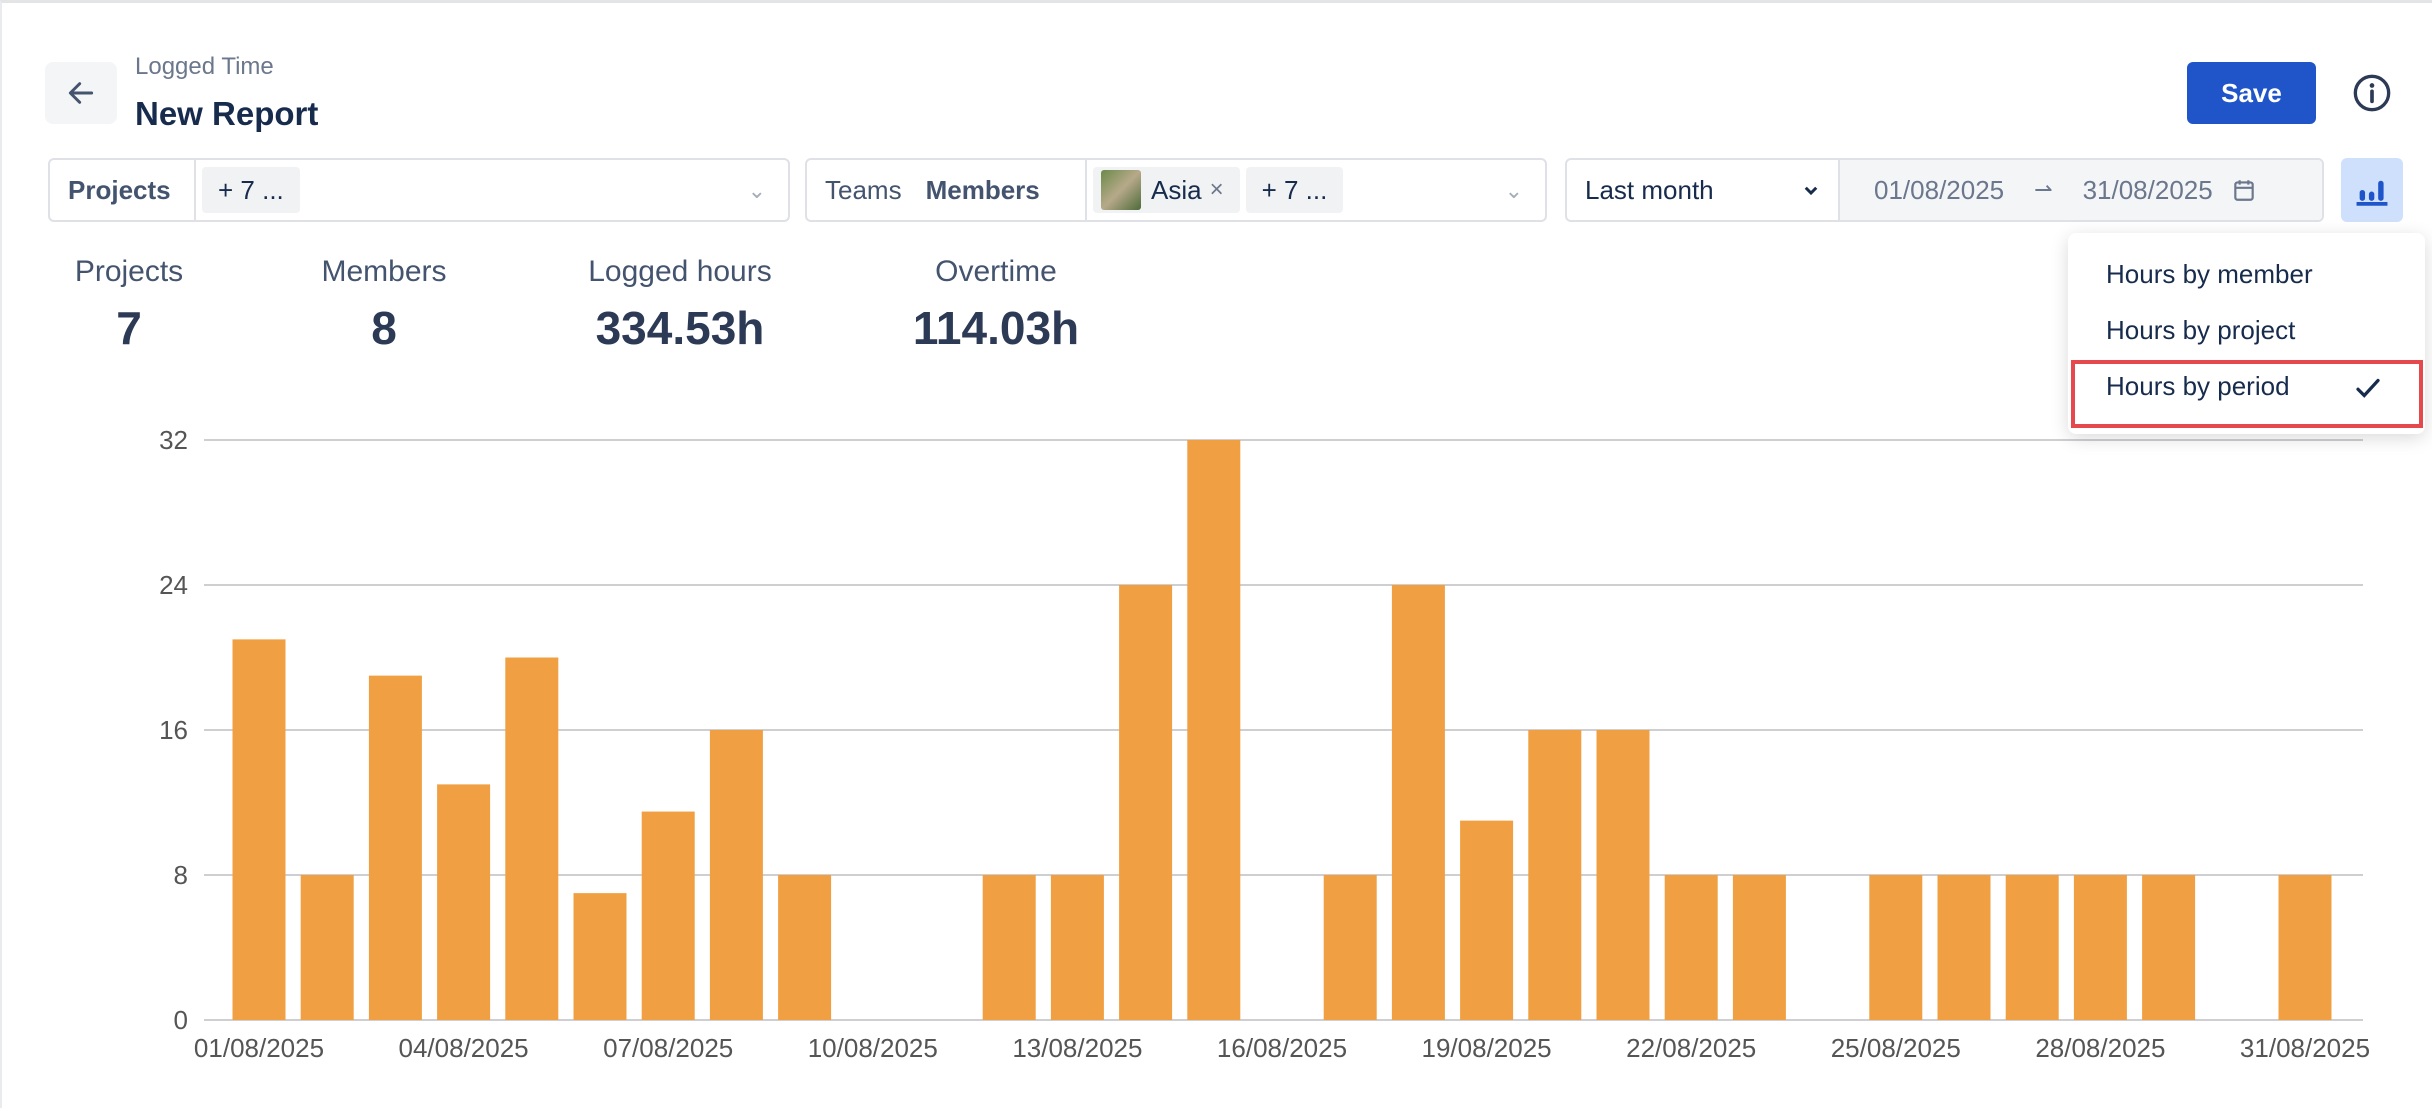 This screenshot has height=1111, width=2432. Describe the element at coordinates (1214, 730) in the screenshot. I see `bar-15/08/2025` at that location.